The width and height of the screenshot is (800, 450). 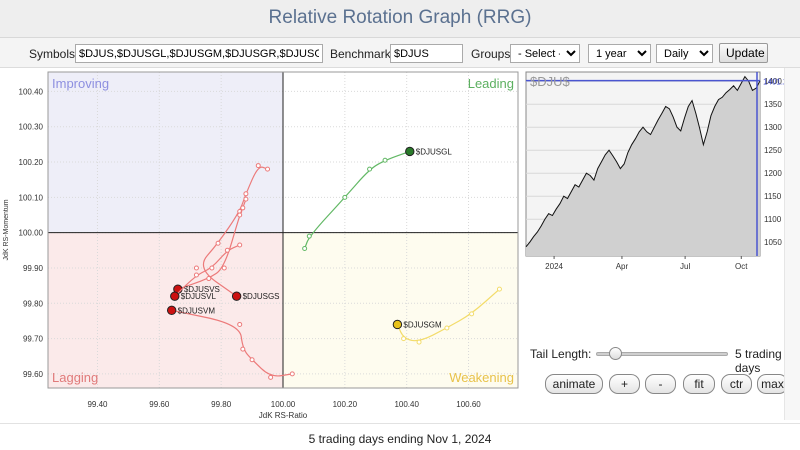 What do you see at coordinates (206, 271) in the screenshot?
I see `series-djusvl: $DJUSVL` at bounding box center [206, 271].